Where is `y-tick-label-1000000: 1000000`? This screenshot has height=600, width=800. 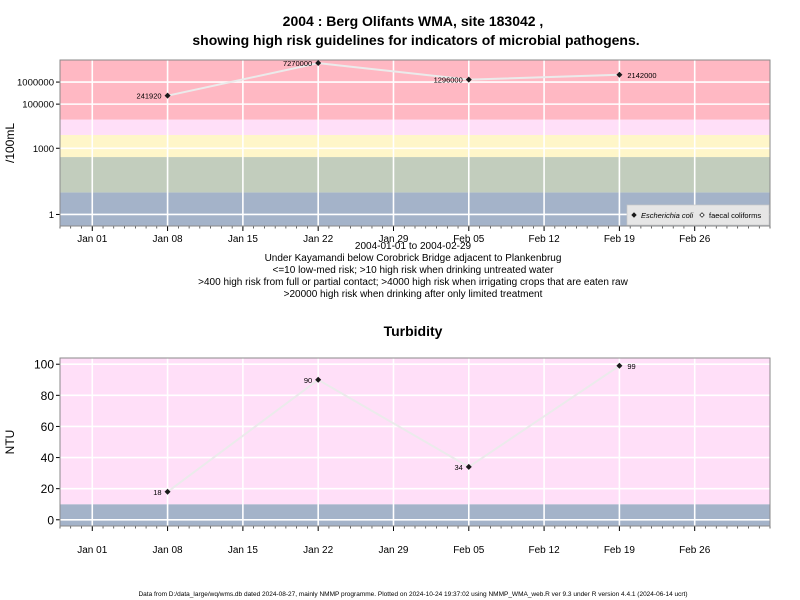
y-tick-label-1000000: 1000000 is located at coordinates (35, 83).